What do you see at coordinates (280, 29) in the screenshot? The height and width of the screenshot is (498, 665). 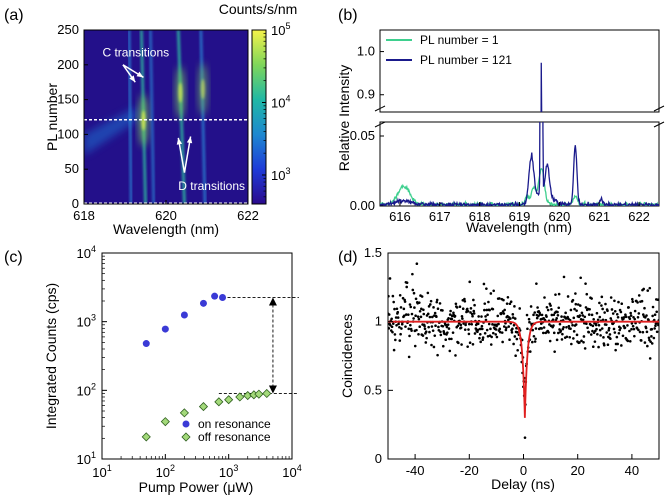 I see `colorbar-tick-label: 105` at bounding box center [280, 29].